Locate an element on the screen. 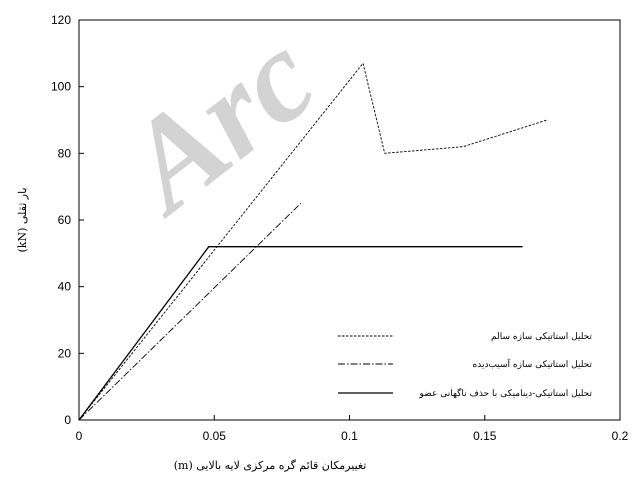 This screenshot has width=632, height=479. x-tick-label: 0 is located at coordinates (79, 436).